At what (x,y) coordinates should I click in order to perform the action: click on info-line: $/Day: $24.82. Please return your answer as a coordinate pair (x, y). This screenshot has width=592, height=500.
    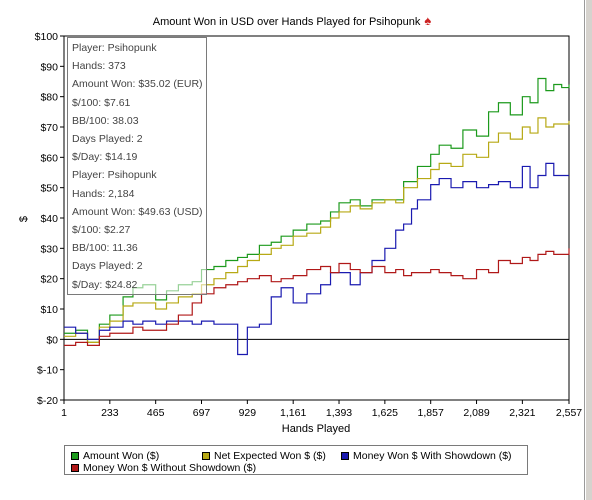
    Looking at the image, I should click on (105, 284).